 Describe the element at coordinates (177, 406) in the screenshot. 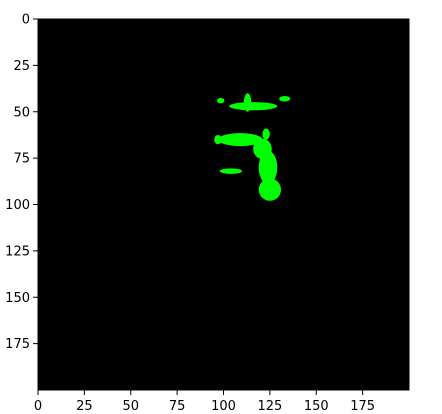

I see `x-tick-label: 75` at that location.